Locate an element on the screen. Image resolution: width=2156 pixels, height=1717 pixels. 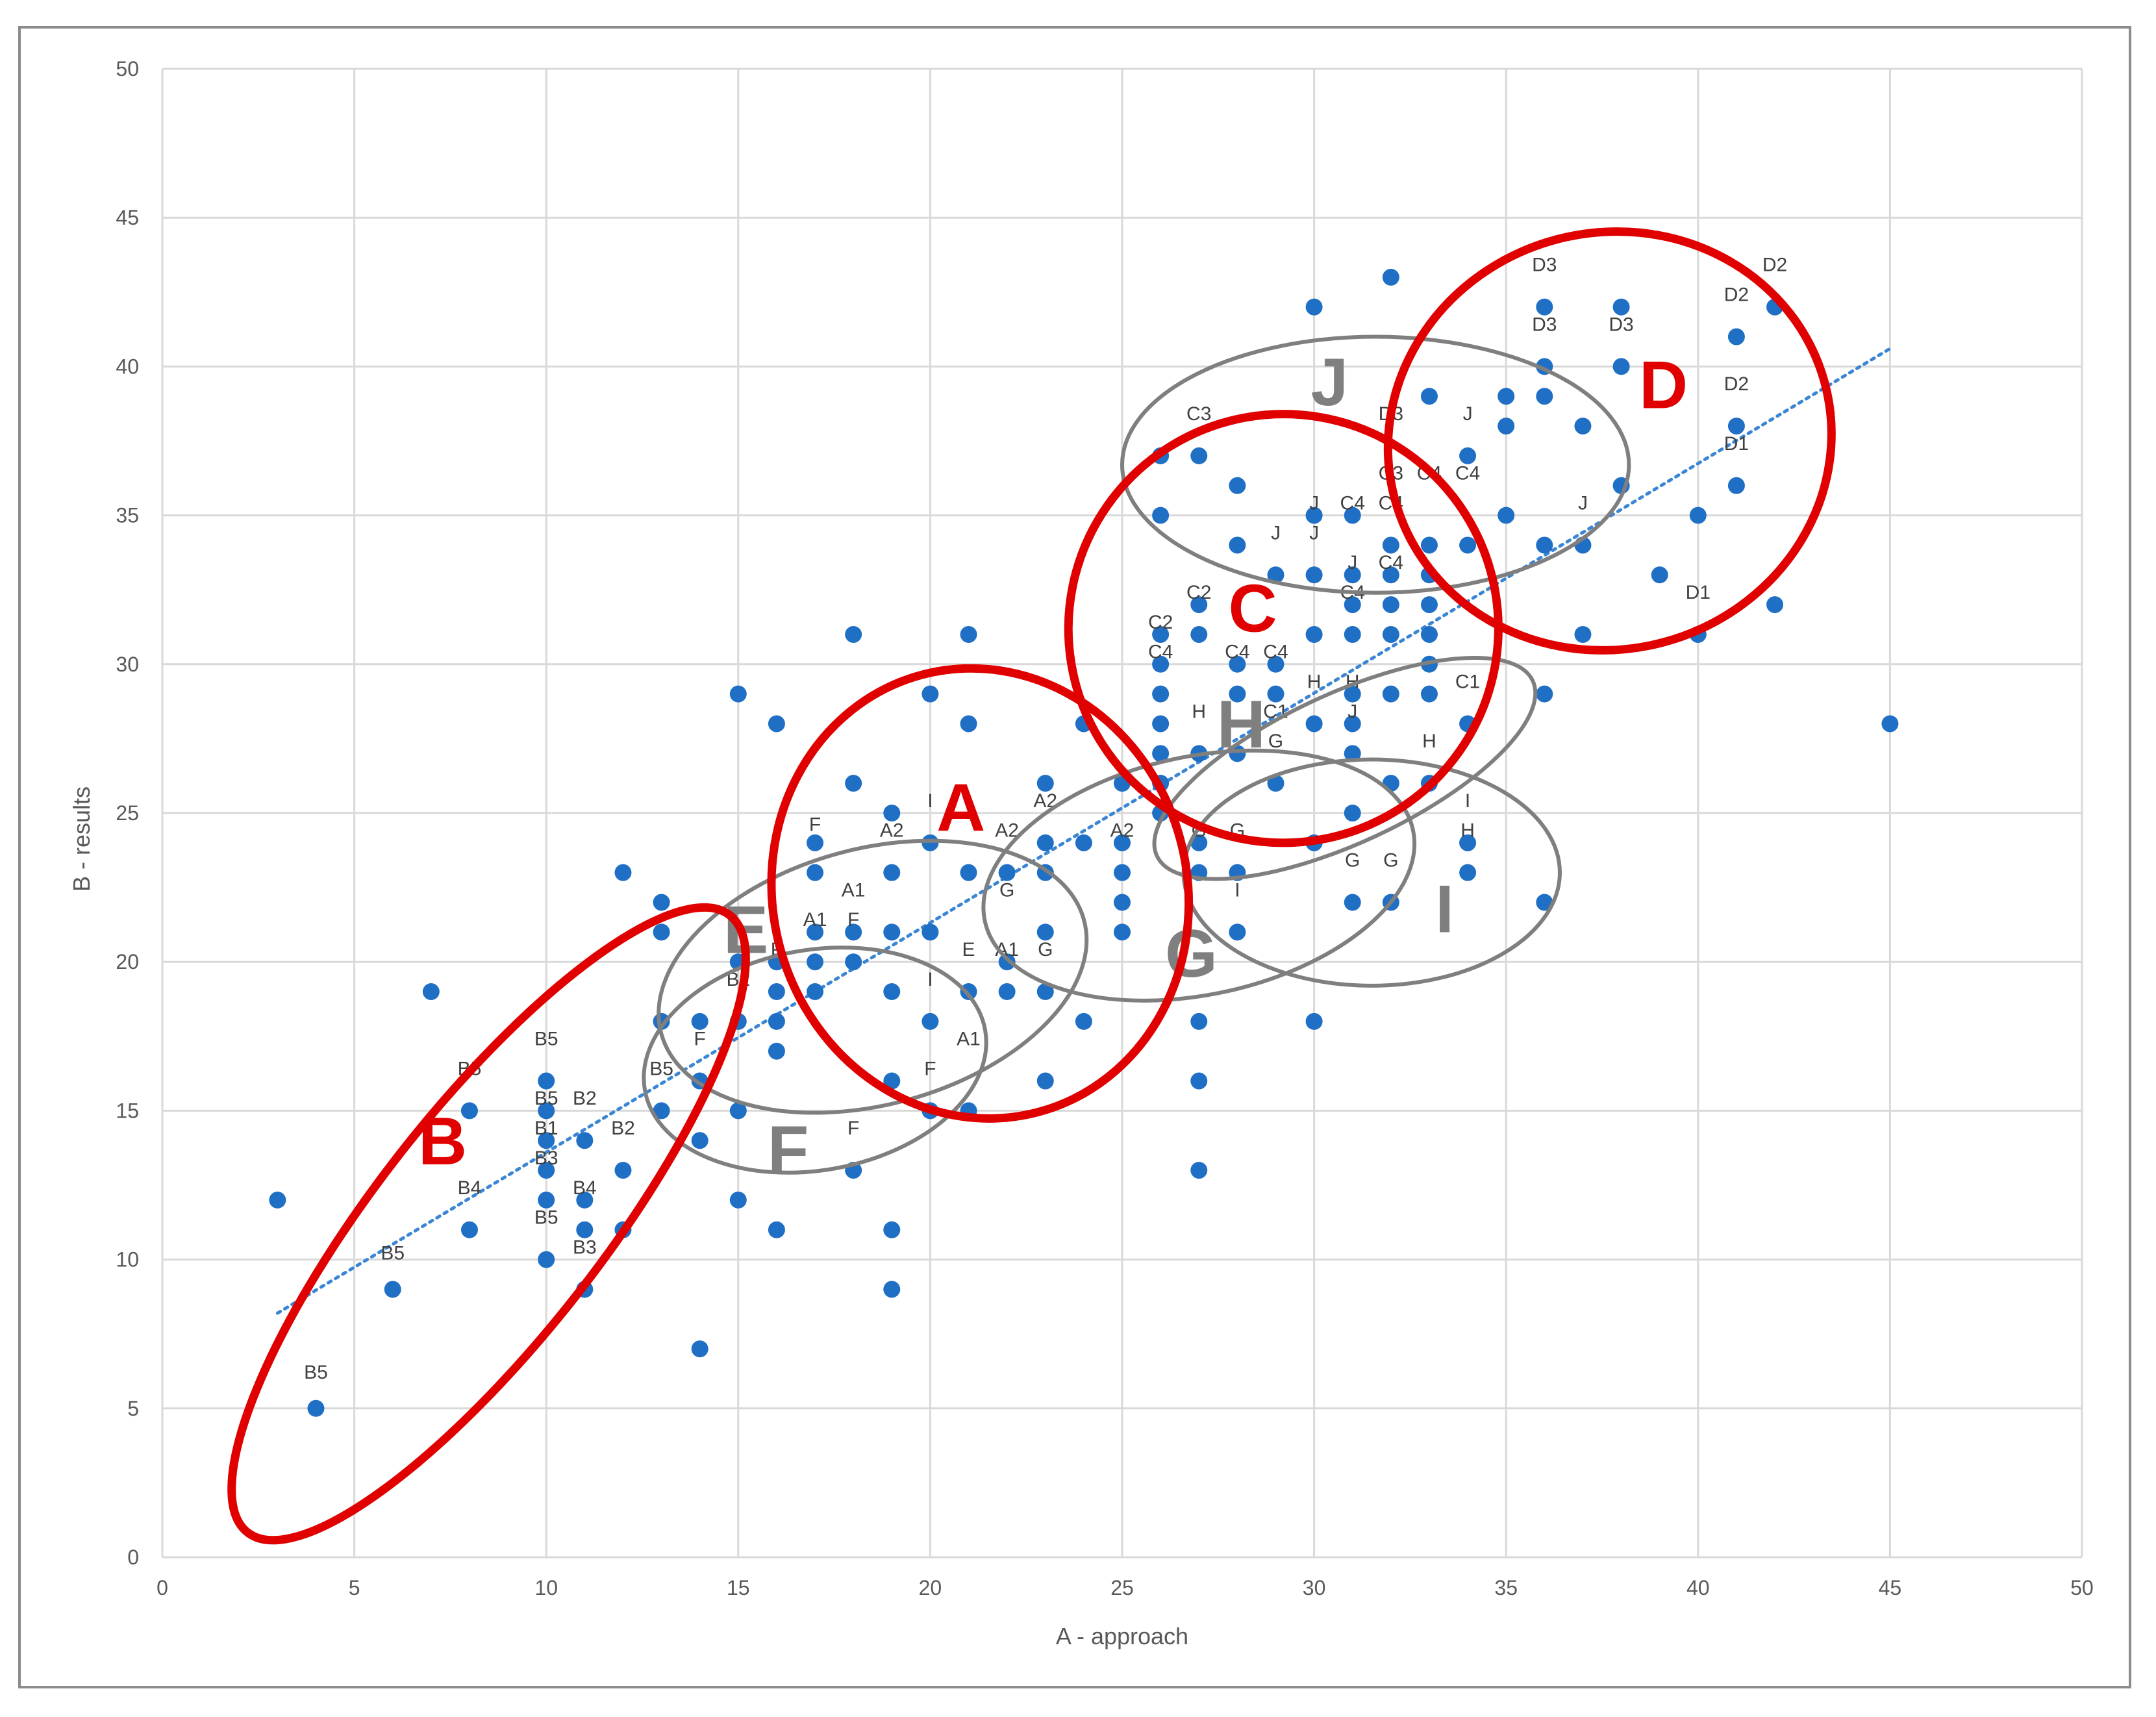
y-tick-label: 25 is located at coordinates (127, 813).